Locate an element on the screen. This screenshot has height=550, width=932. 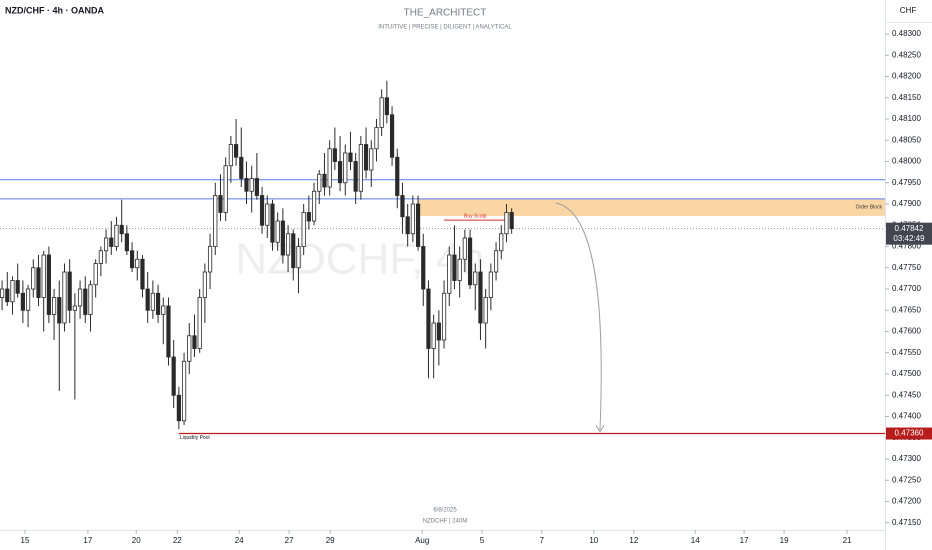
y-tick-label: 0.47600 is located at coordinates (906, 331).